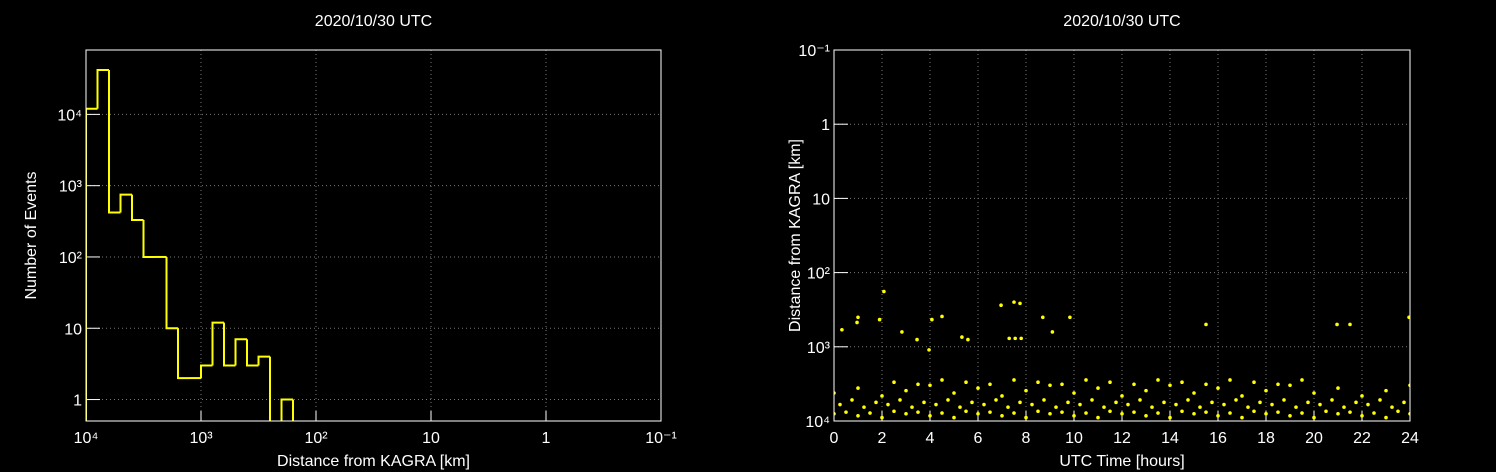 This screenshot has height=472, width=1496. I want to click on x-tick-label: 0, so click(834, 438).